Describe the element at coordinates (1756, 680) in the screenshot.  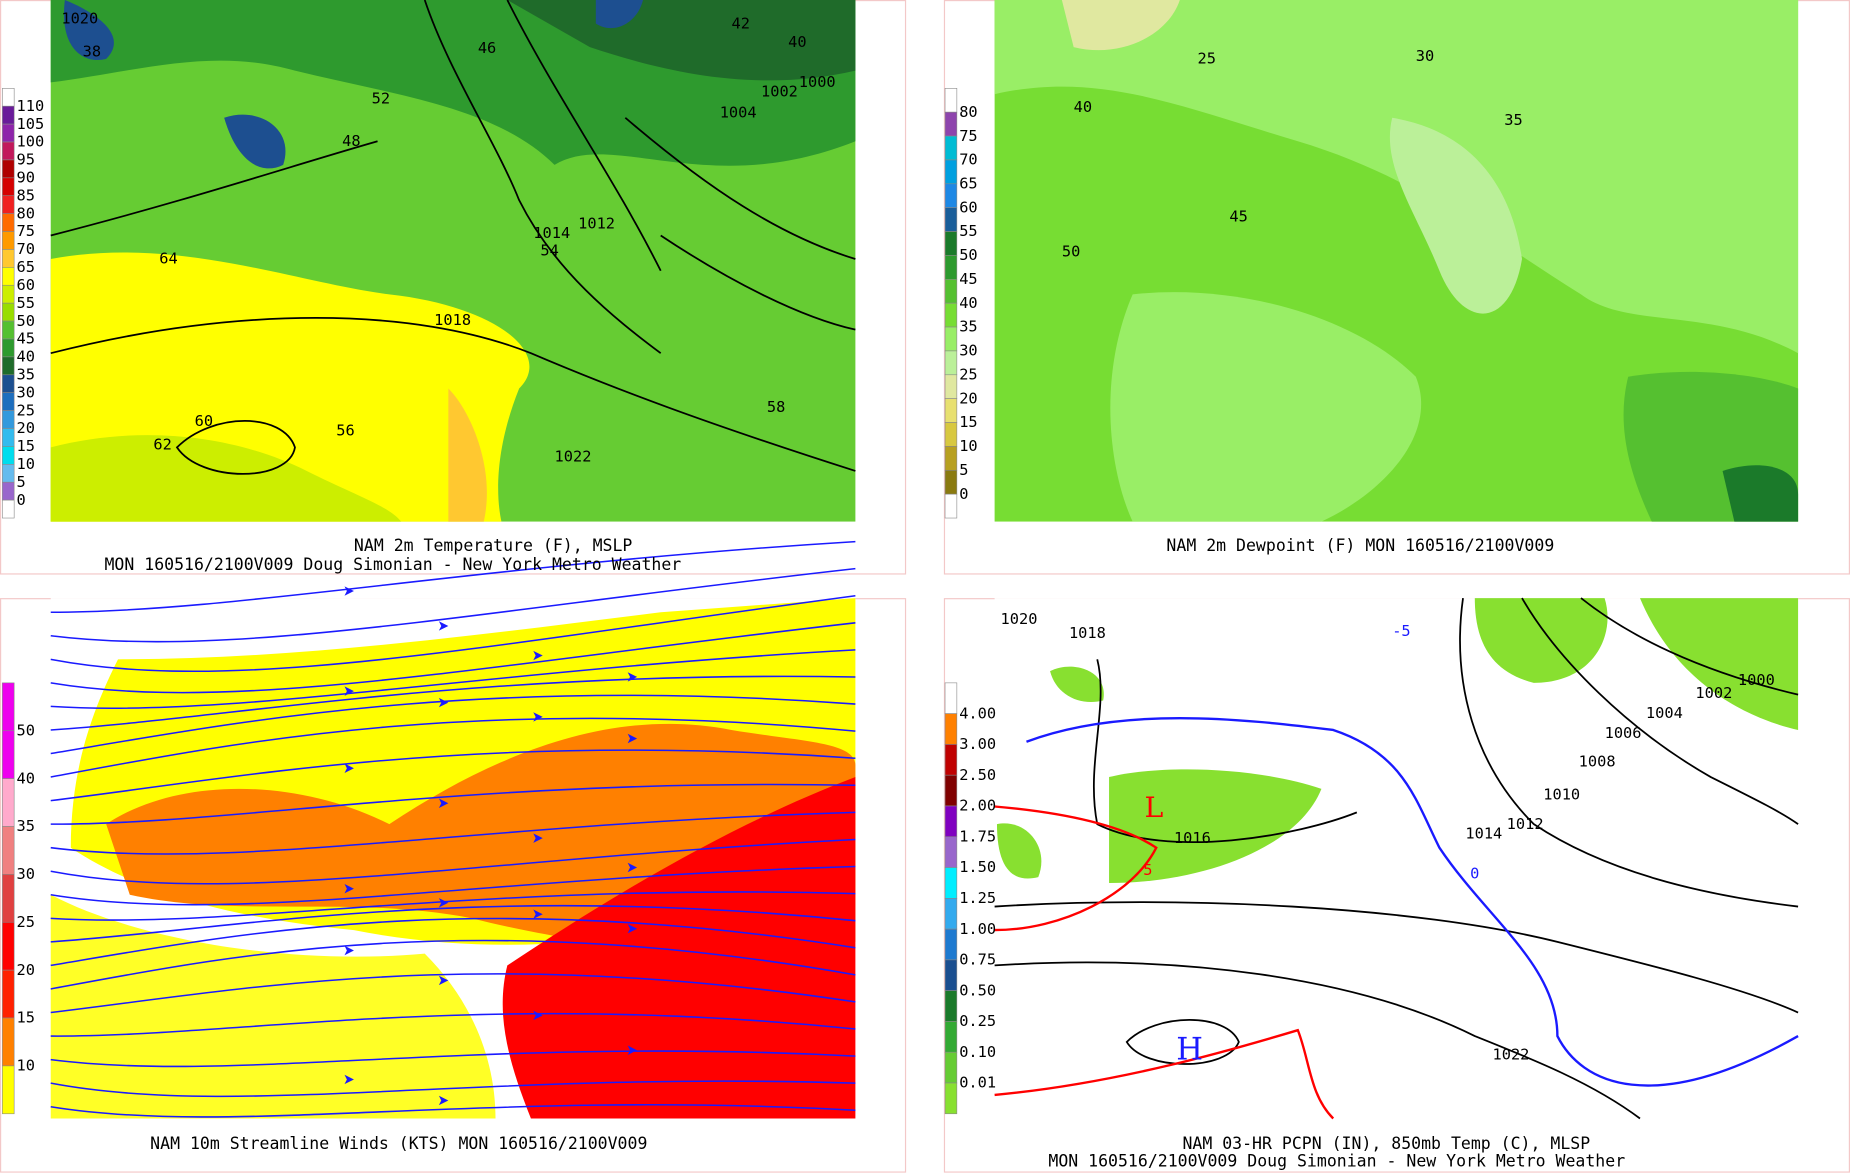
I see `contour-label: 1000` at that location.